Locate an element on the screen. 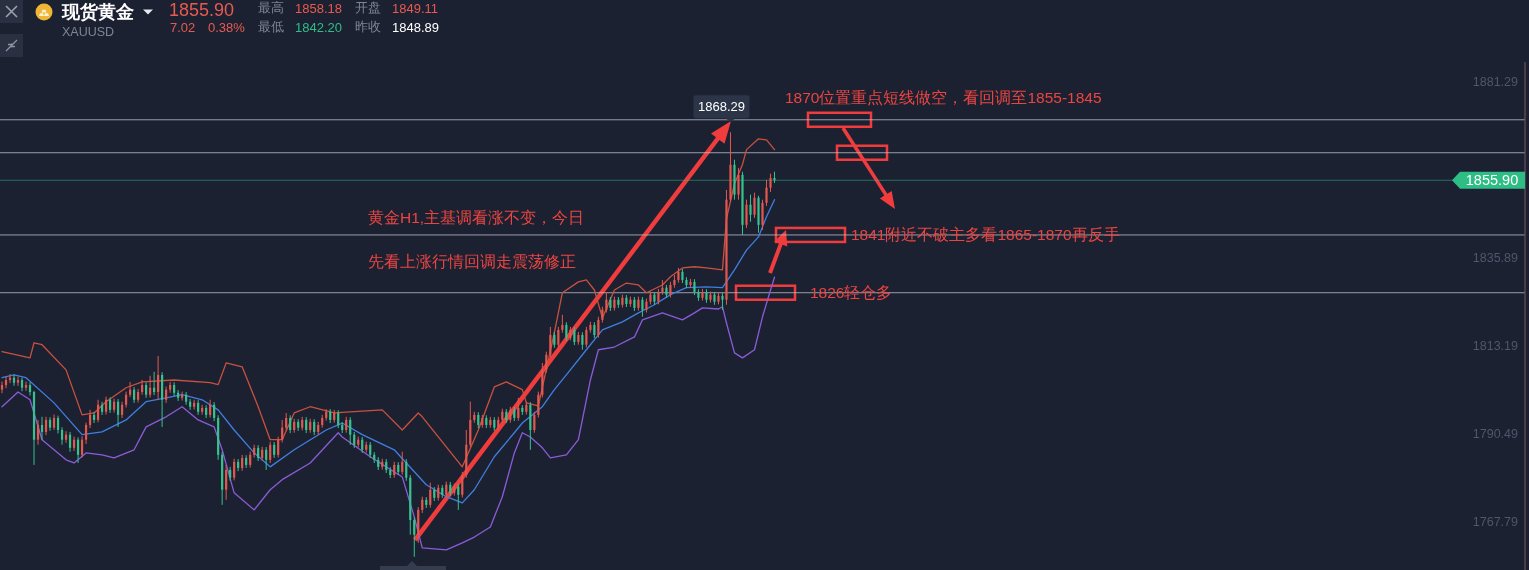 The image size is (1529, 570). annotation: 1868.29 is located at coordinates (721, 107).